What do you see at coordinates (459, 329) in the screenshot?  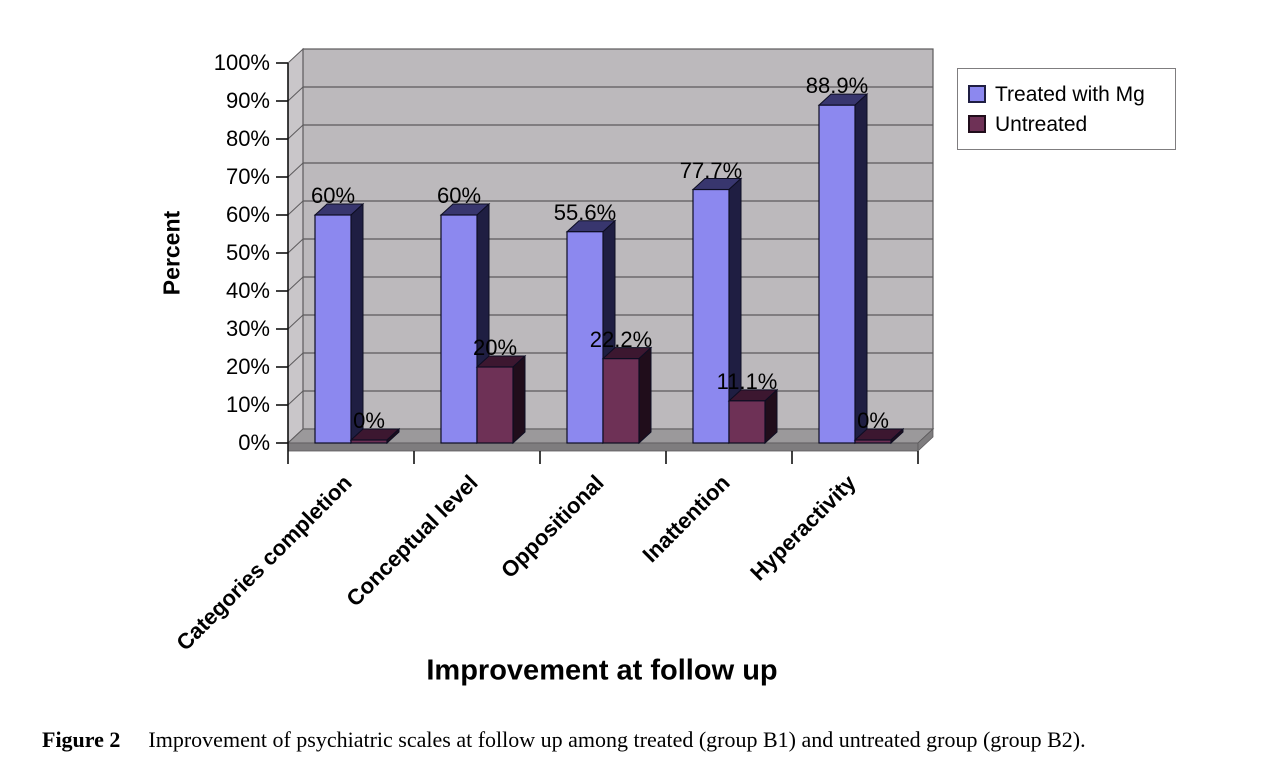 I see `bar-series1-1-front` at bounding box center [459, 329].